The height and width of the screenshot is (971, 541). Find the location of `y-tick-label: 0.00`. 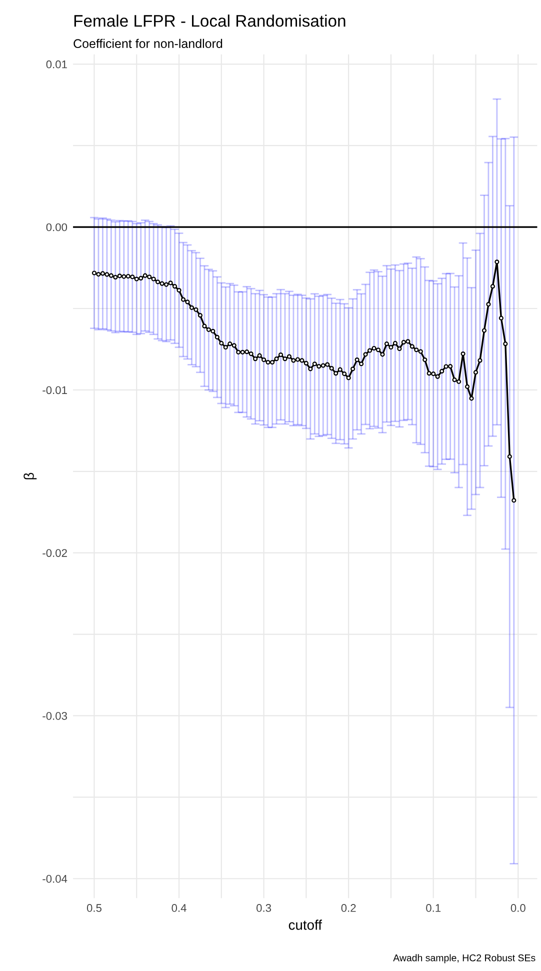

y-tick-label: 0.00 is located at coordinates (57, 227).